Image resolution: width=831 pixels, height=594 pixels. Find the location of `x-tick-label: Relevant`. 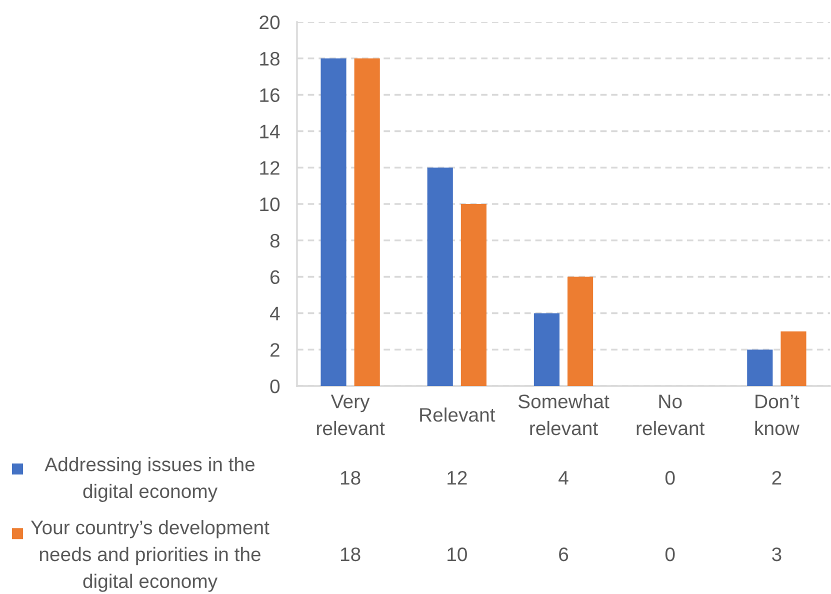

x-tick-label: Relevant is located at coordinates (458, 414).